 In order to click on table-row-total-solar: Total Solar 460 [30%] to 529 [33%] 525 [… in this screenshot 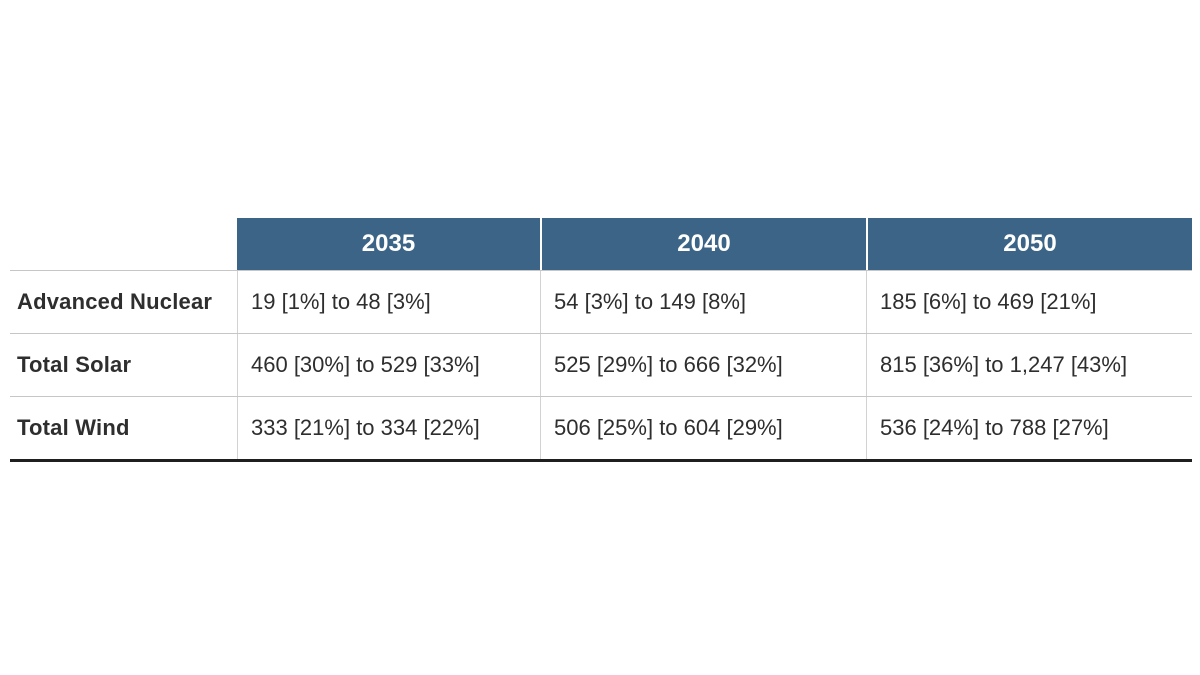, I will do `click(601, 364)`.